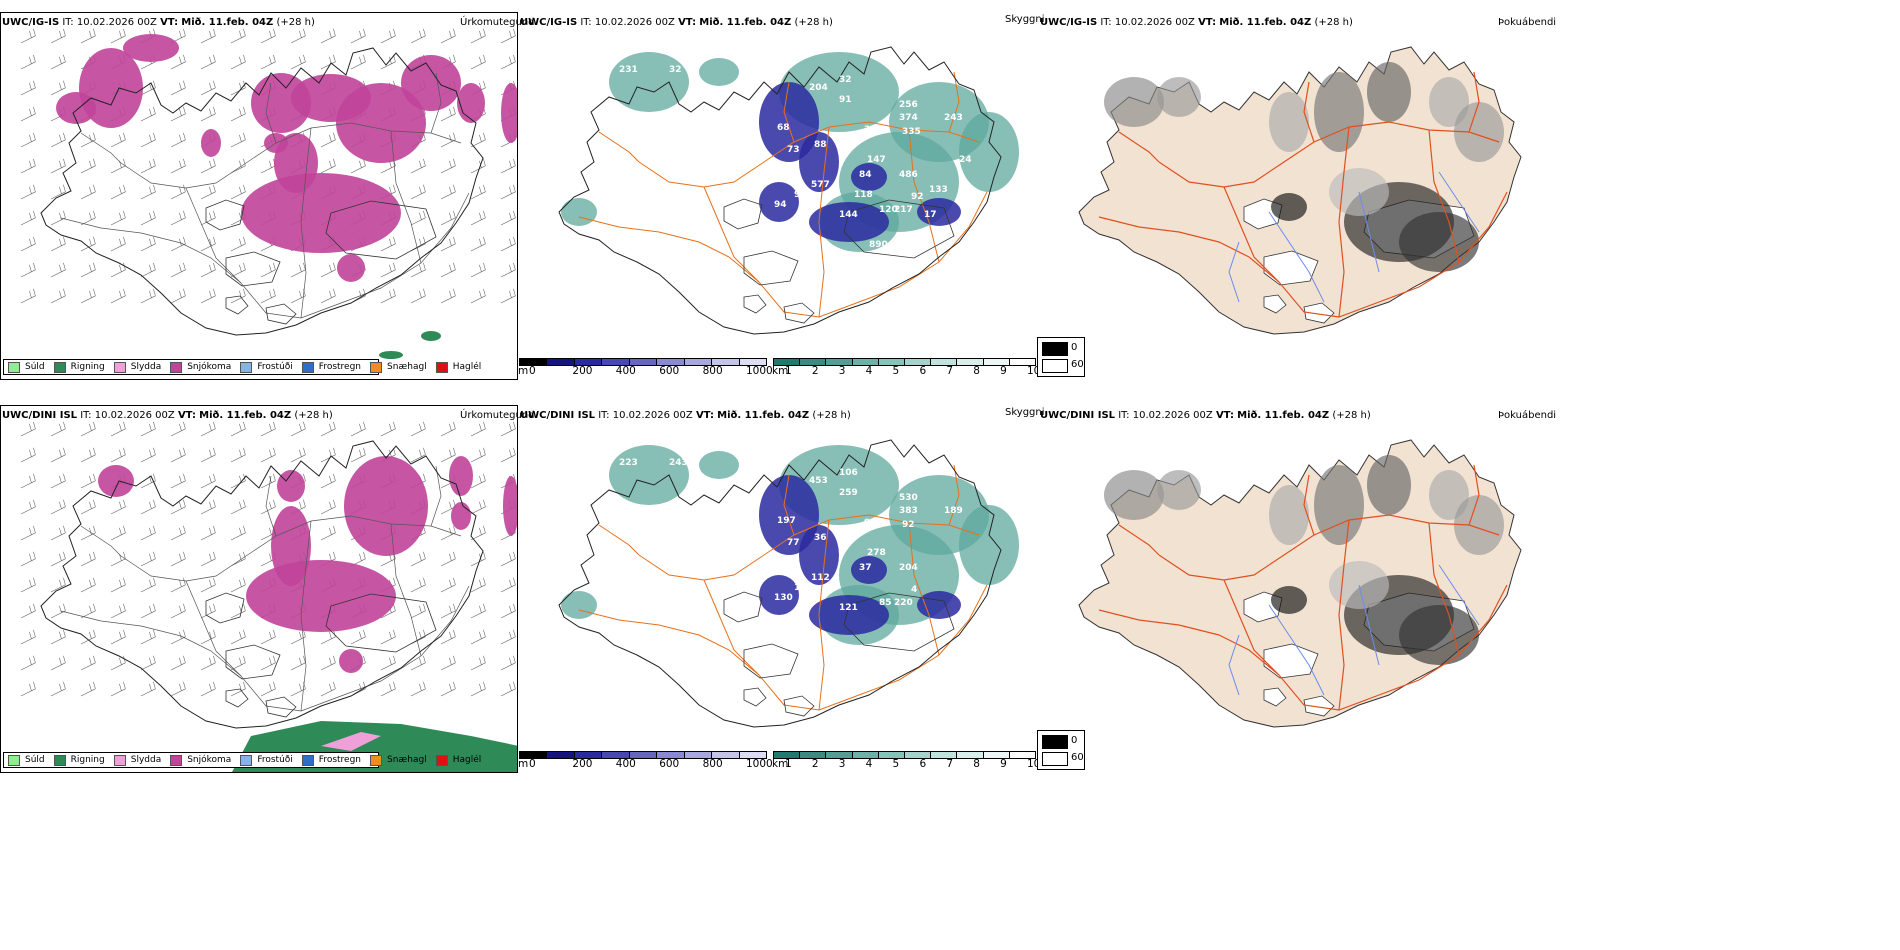 The width and height of the screenshot is (1900, 950). Describe the element at coordinates (268, 596) in the screenshot. I see `precip-map-row2` at that location.